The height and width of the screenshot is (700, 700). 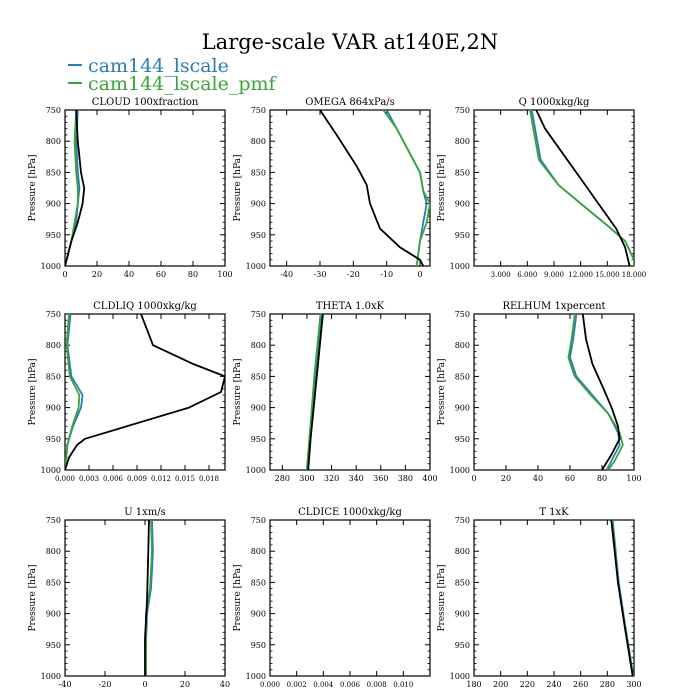 What do you see at coordinates (323, 685) in the screenshot?
I see `x-tick-label: 0.004` at bounding box center [323, 685].